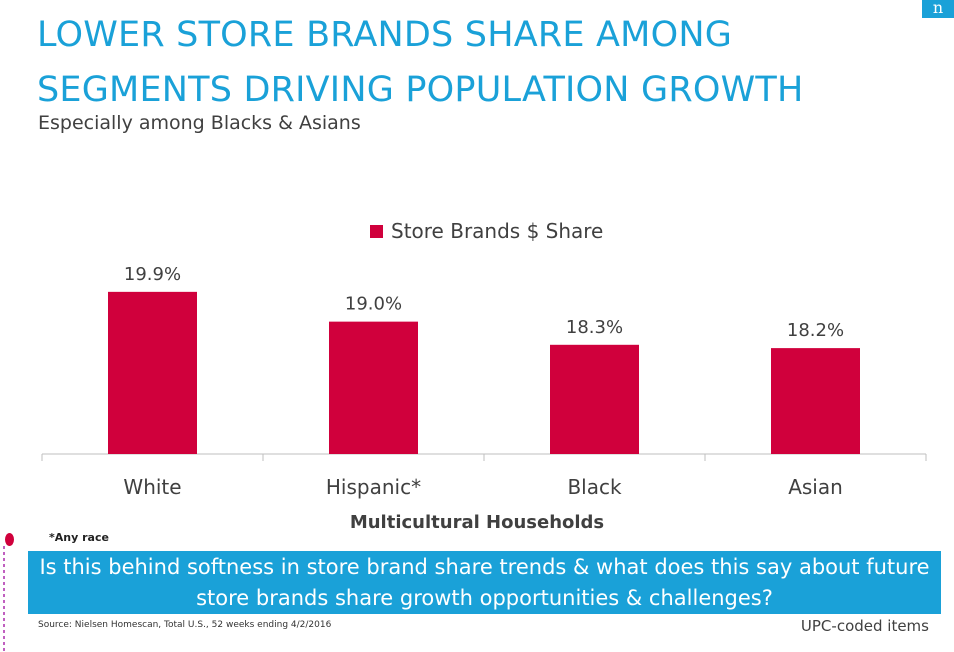 The image size is (954, 652). Describe the element at coordinates (938, 9) in the screenshot. I see `brand-logo: n` at that location.